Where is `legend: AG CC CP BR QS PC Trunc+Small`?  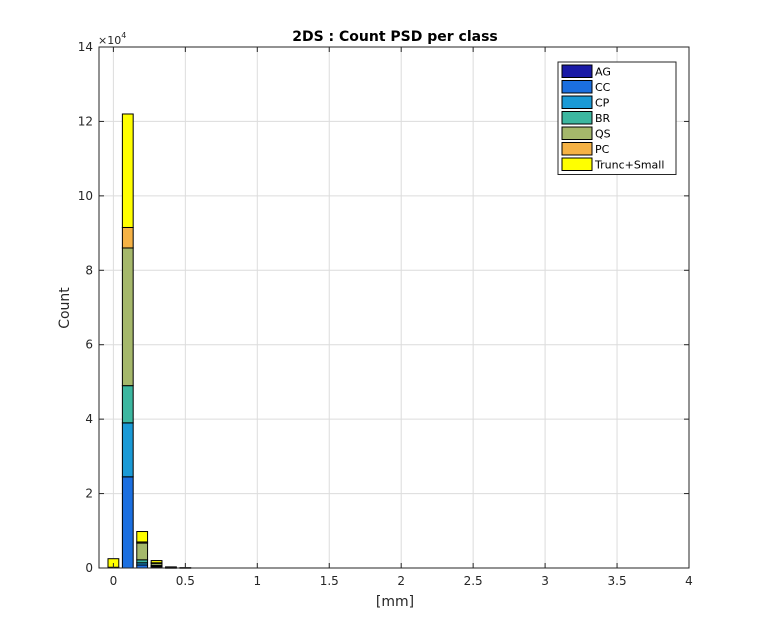 legend: AG CC CP BR QS PC Trunc+Small is located at coordinates (617, 118).